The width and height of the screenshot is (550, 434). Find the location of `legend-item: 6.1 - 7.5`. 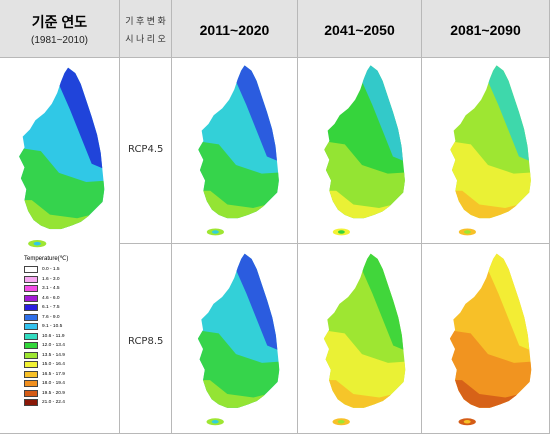

legend-item: 6.1 - 7.5 is located at coordinates (54, 308).